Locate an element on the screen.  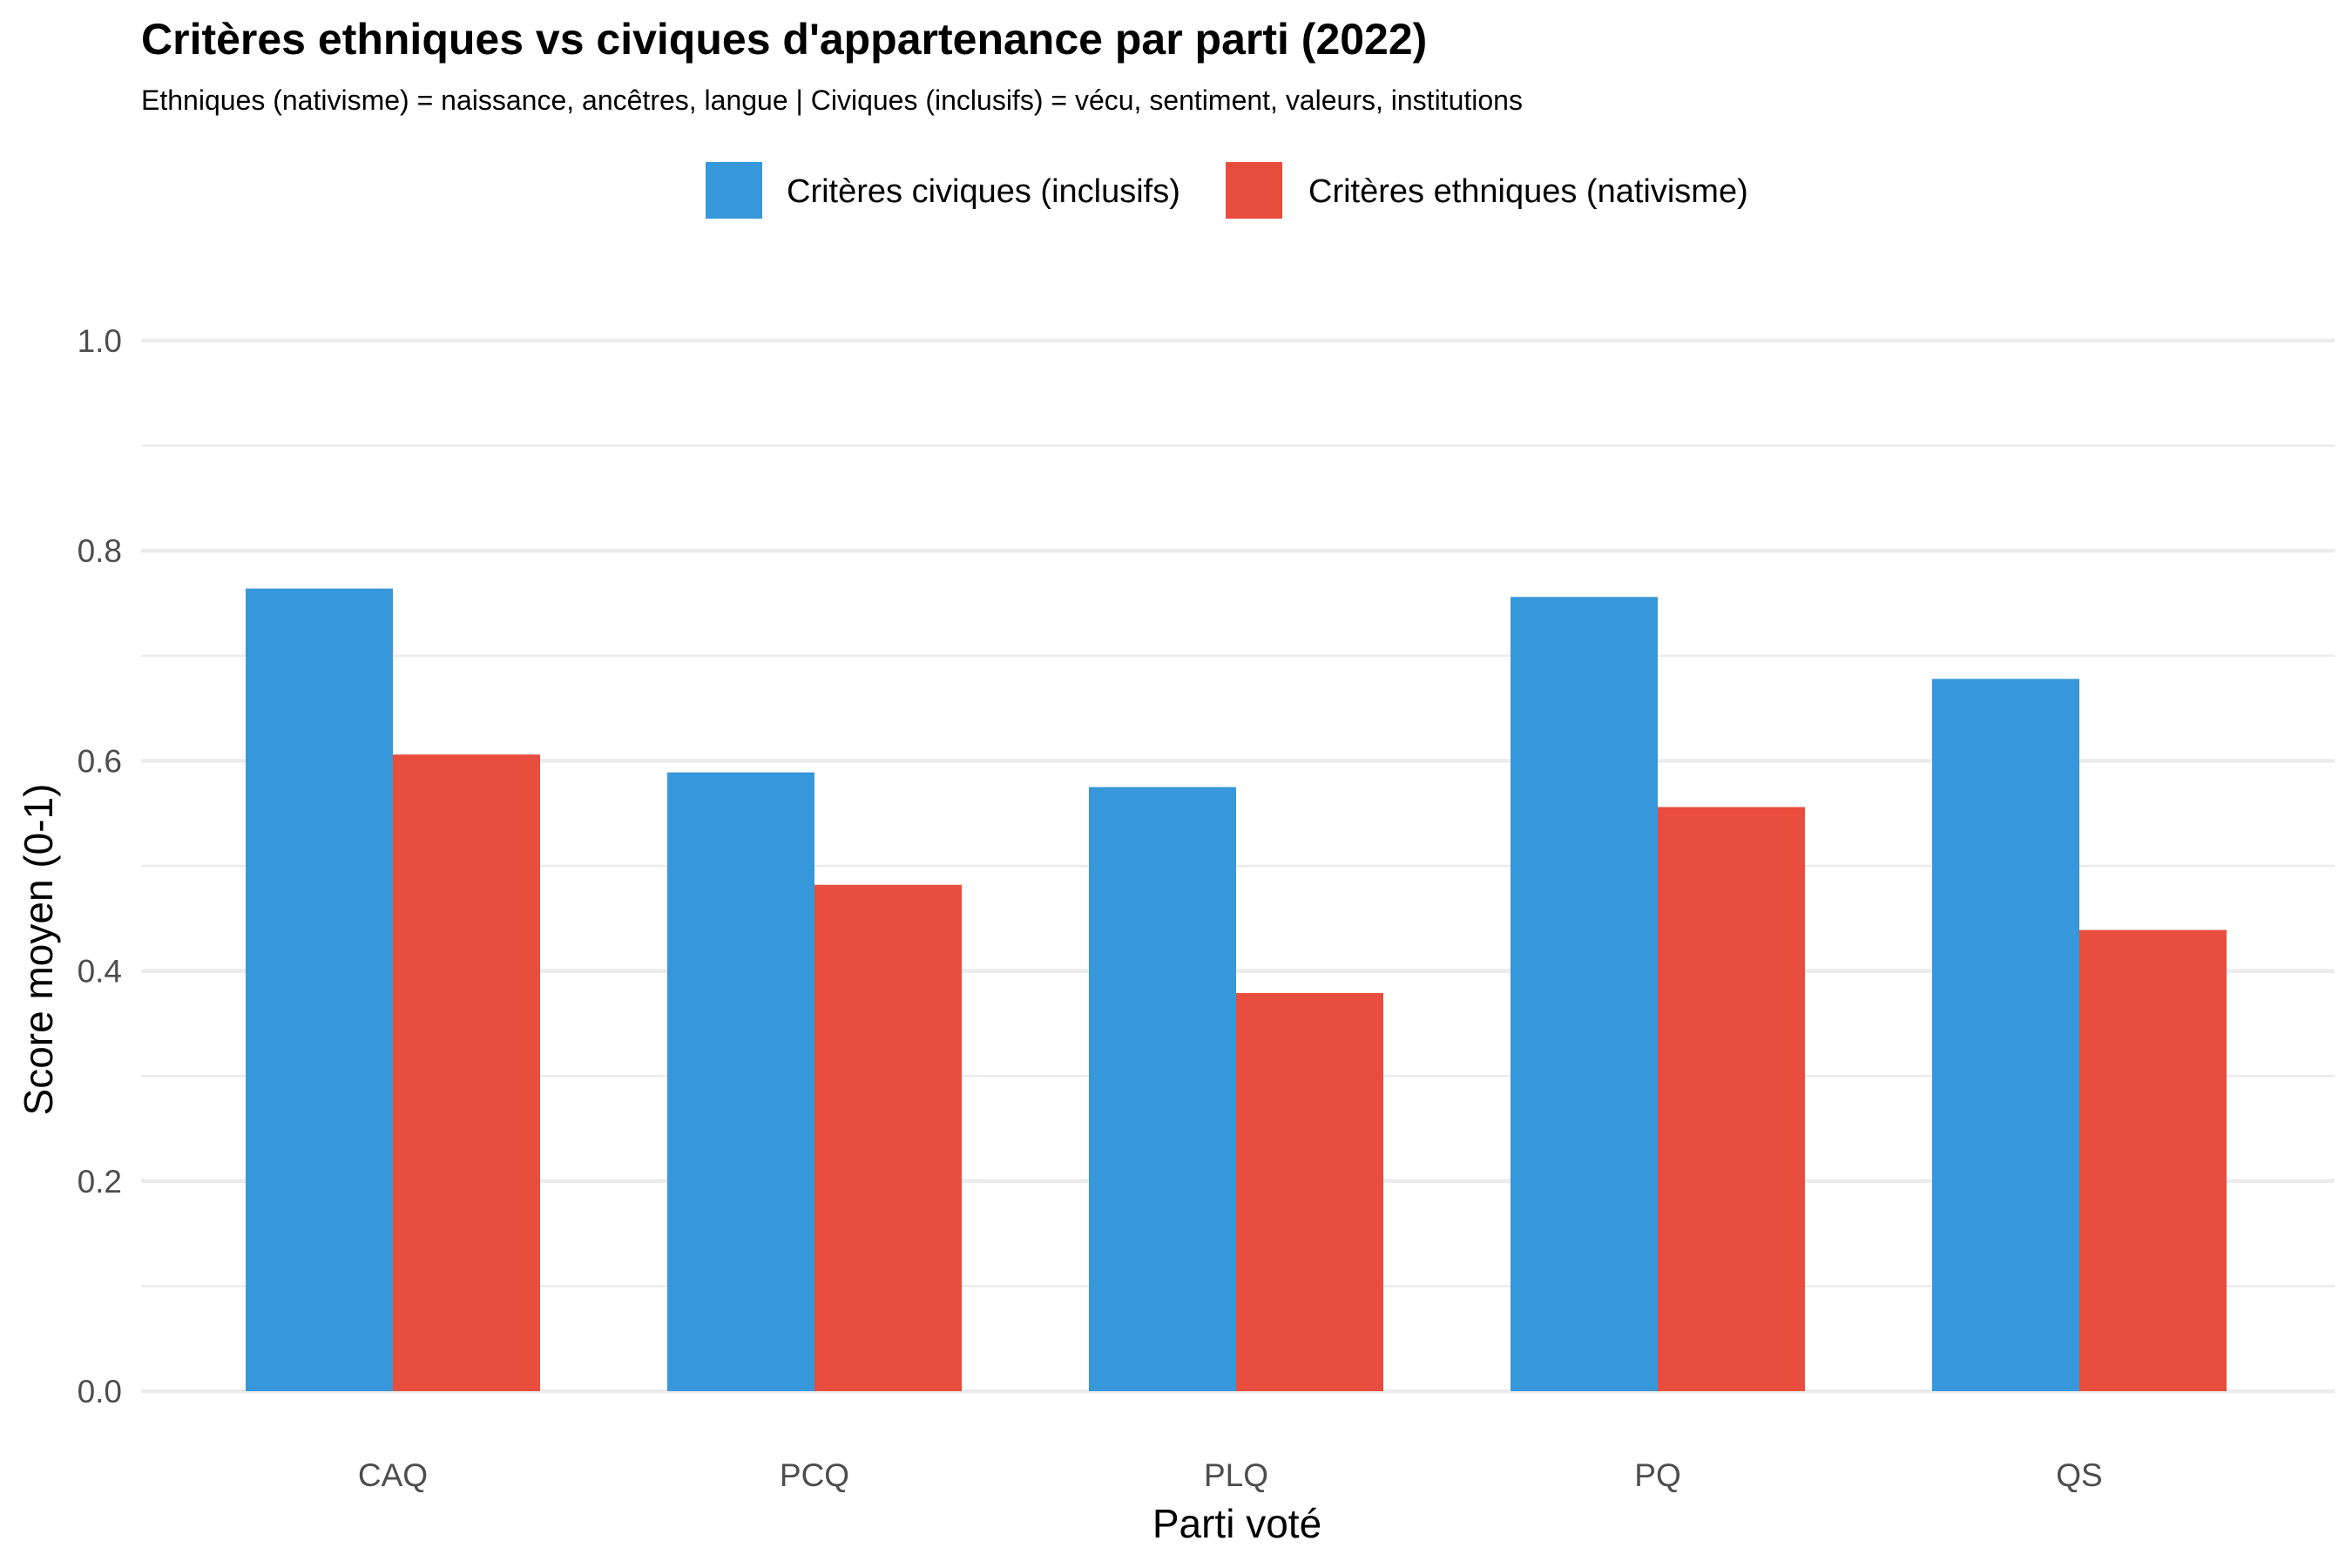
bar-pq-ethniques is located at coordinates (1732, 1099).